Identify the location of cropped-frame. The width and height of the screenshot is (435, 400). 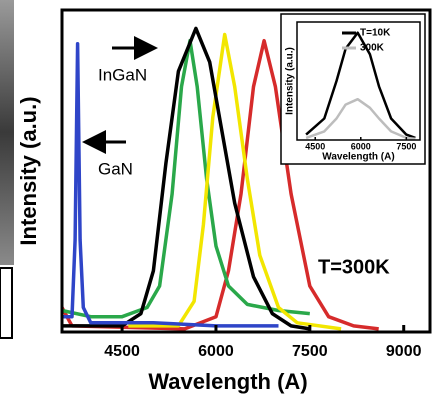
(6, 303).